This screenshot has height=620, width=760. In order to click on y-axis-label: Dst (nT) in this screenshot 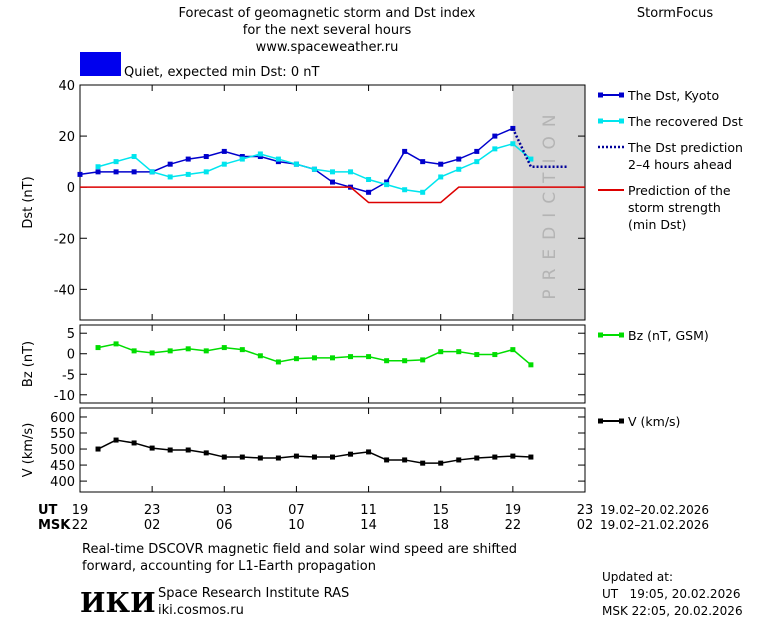, I will do `click(28, 202)`.